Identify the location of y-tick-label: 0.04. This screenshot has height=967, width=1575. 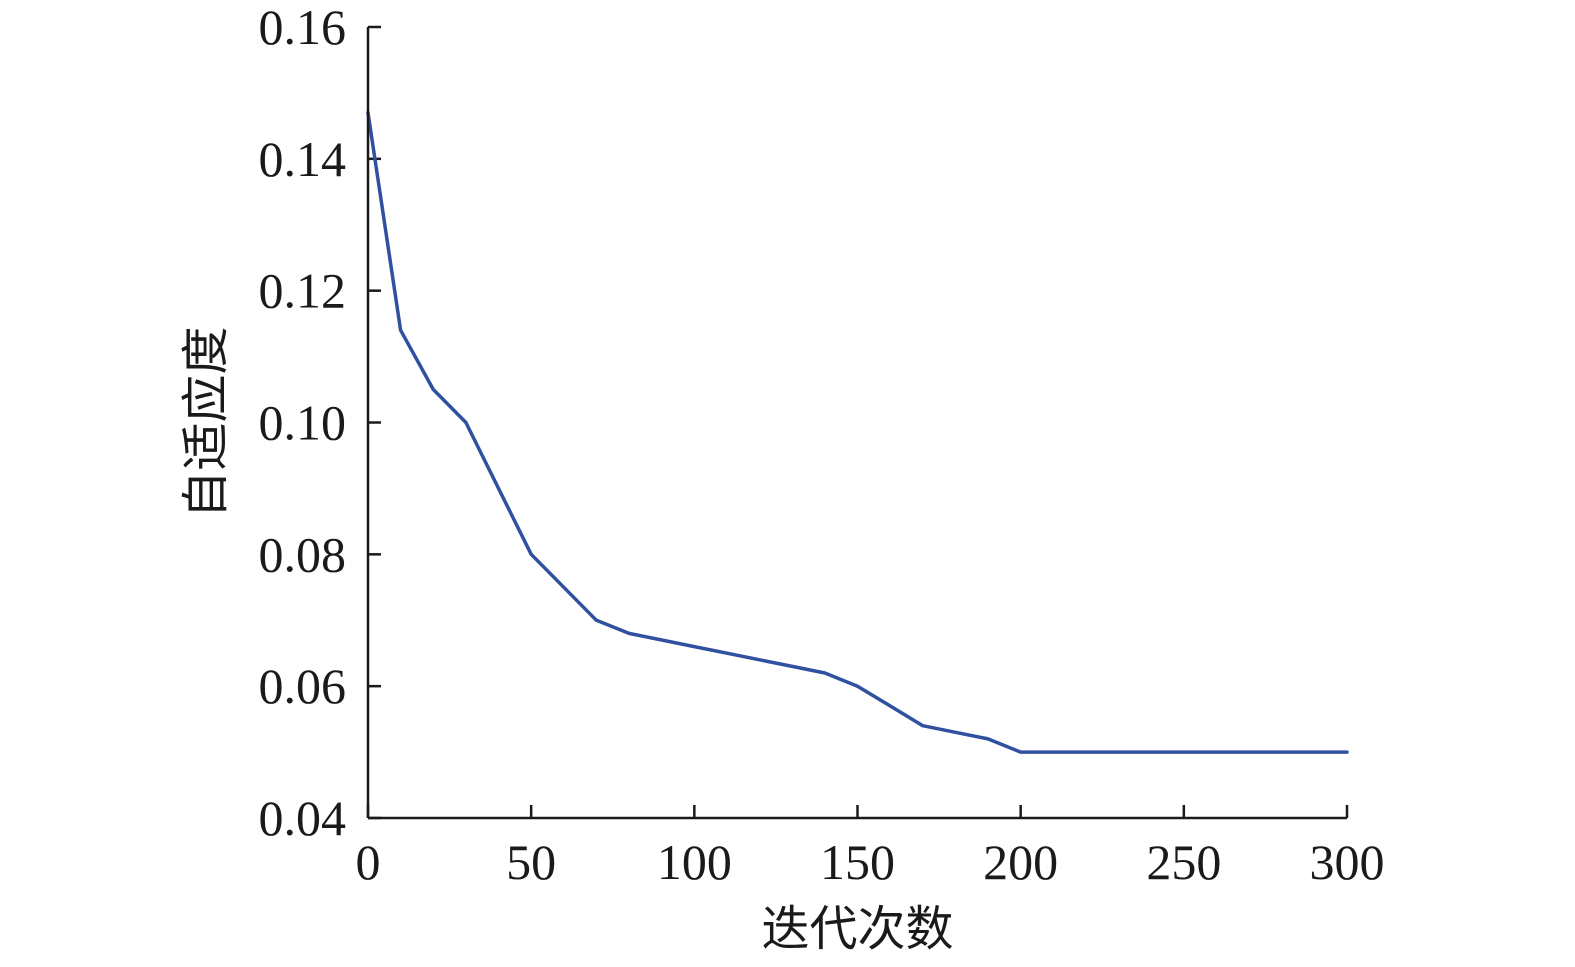
(303, 818).